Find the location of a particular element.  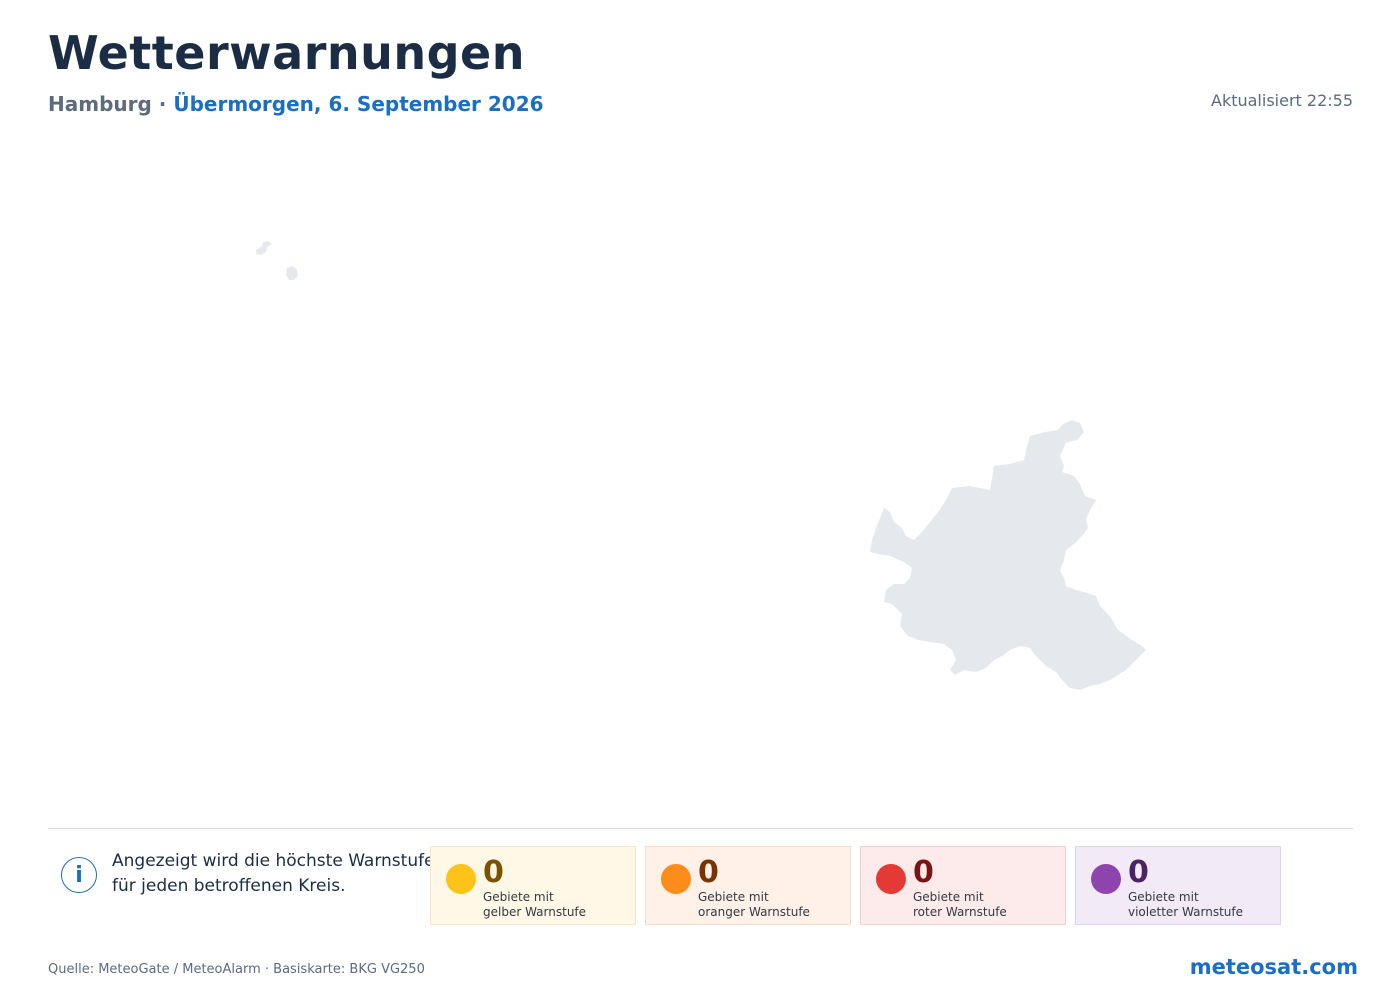

subtitle: Hamburg · Übermorgen, 6. September 2026 is located at coordinates (296, 104).